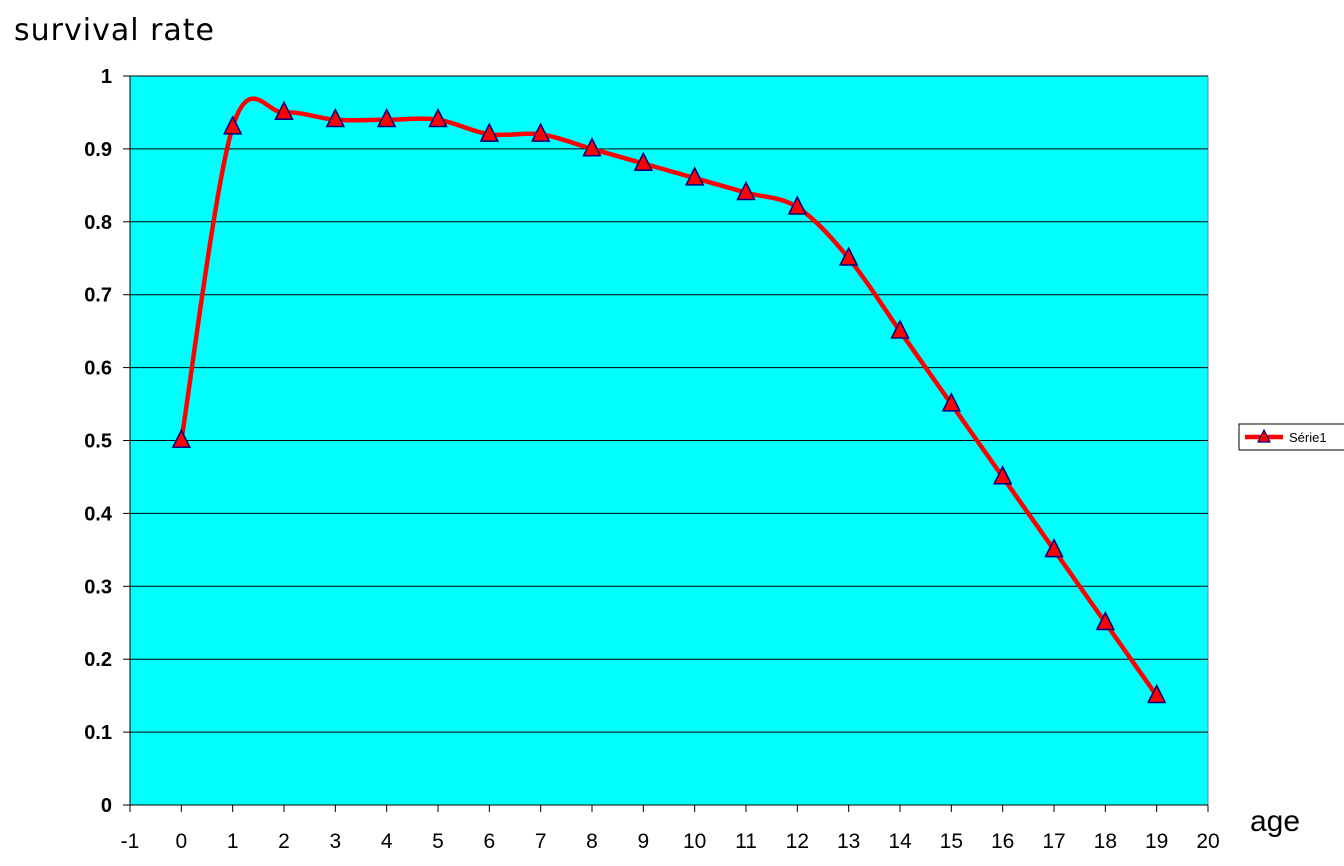 This screenshot has height=866, width=1344. What do you see at coordinates (181, 841) in the screenshot?
I see `x-tick-label: 0` at bounding box center [181, 841].